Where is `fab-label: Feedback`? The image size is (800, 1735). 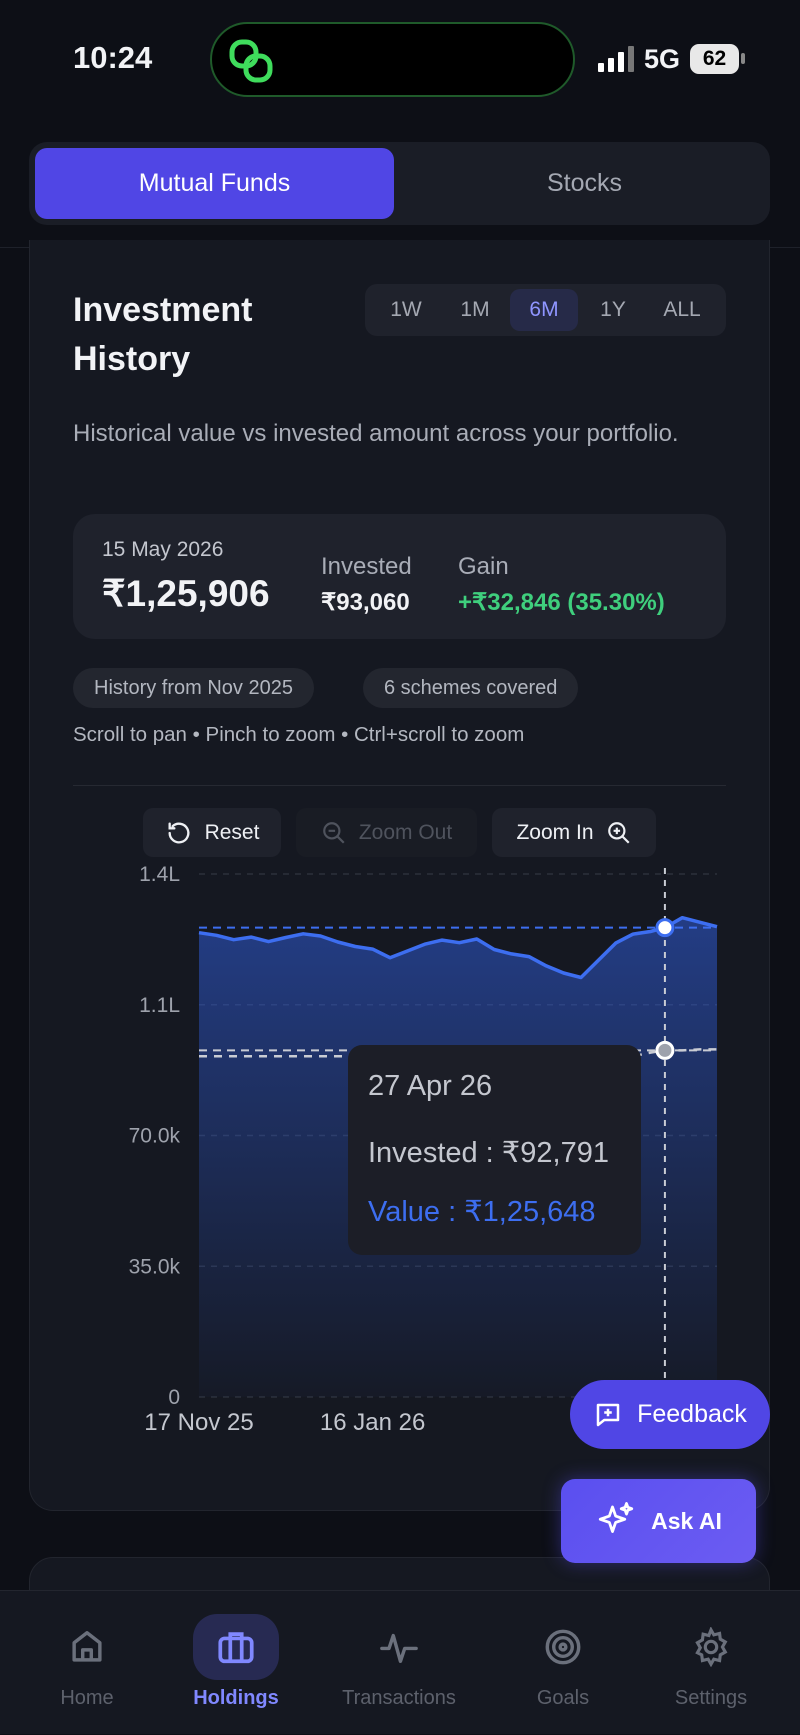 fab-label: Feedback is located at coordinates (692, 1414).